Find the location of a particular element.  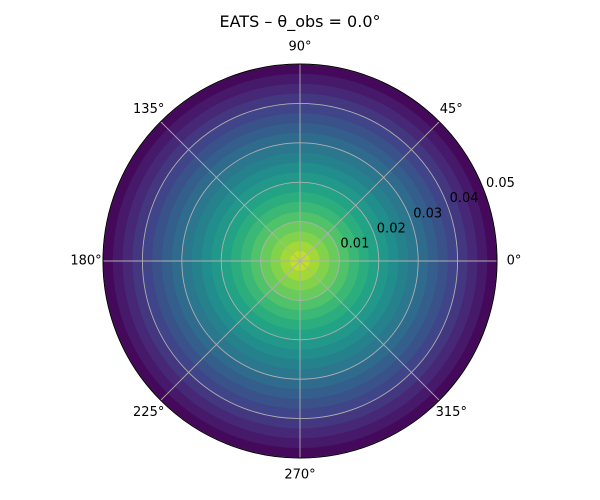

theta-tick-label: 225° is located at coordinates (148, 412).